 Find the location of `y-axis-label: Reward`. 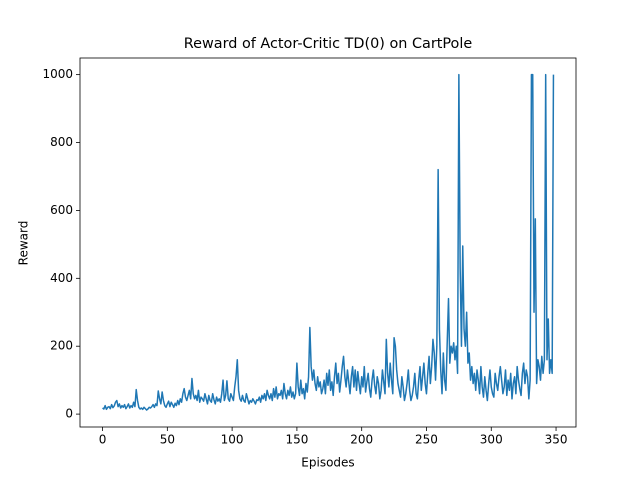

y-axis-label: Reward is located at coordinates (24, 243).